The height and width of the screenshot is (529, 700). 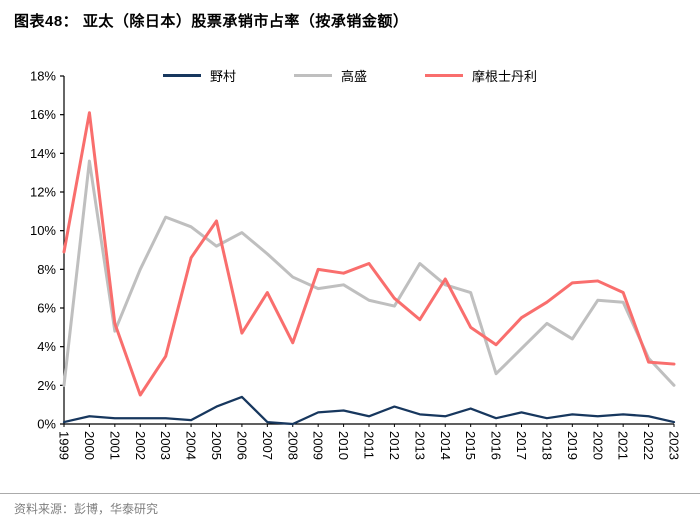 What do you see at coordinates (140, 445) in the screenshot?
I see `x-axis-label: 2002` at bounding box center [140, 445].